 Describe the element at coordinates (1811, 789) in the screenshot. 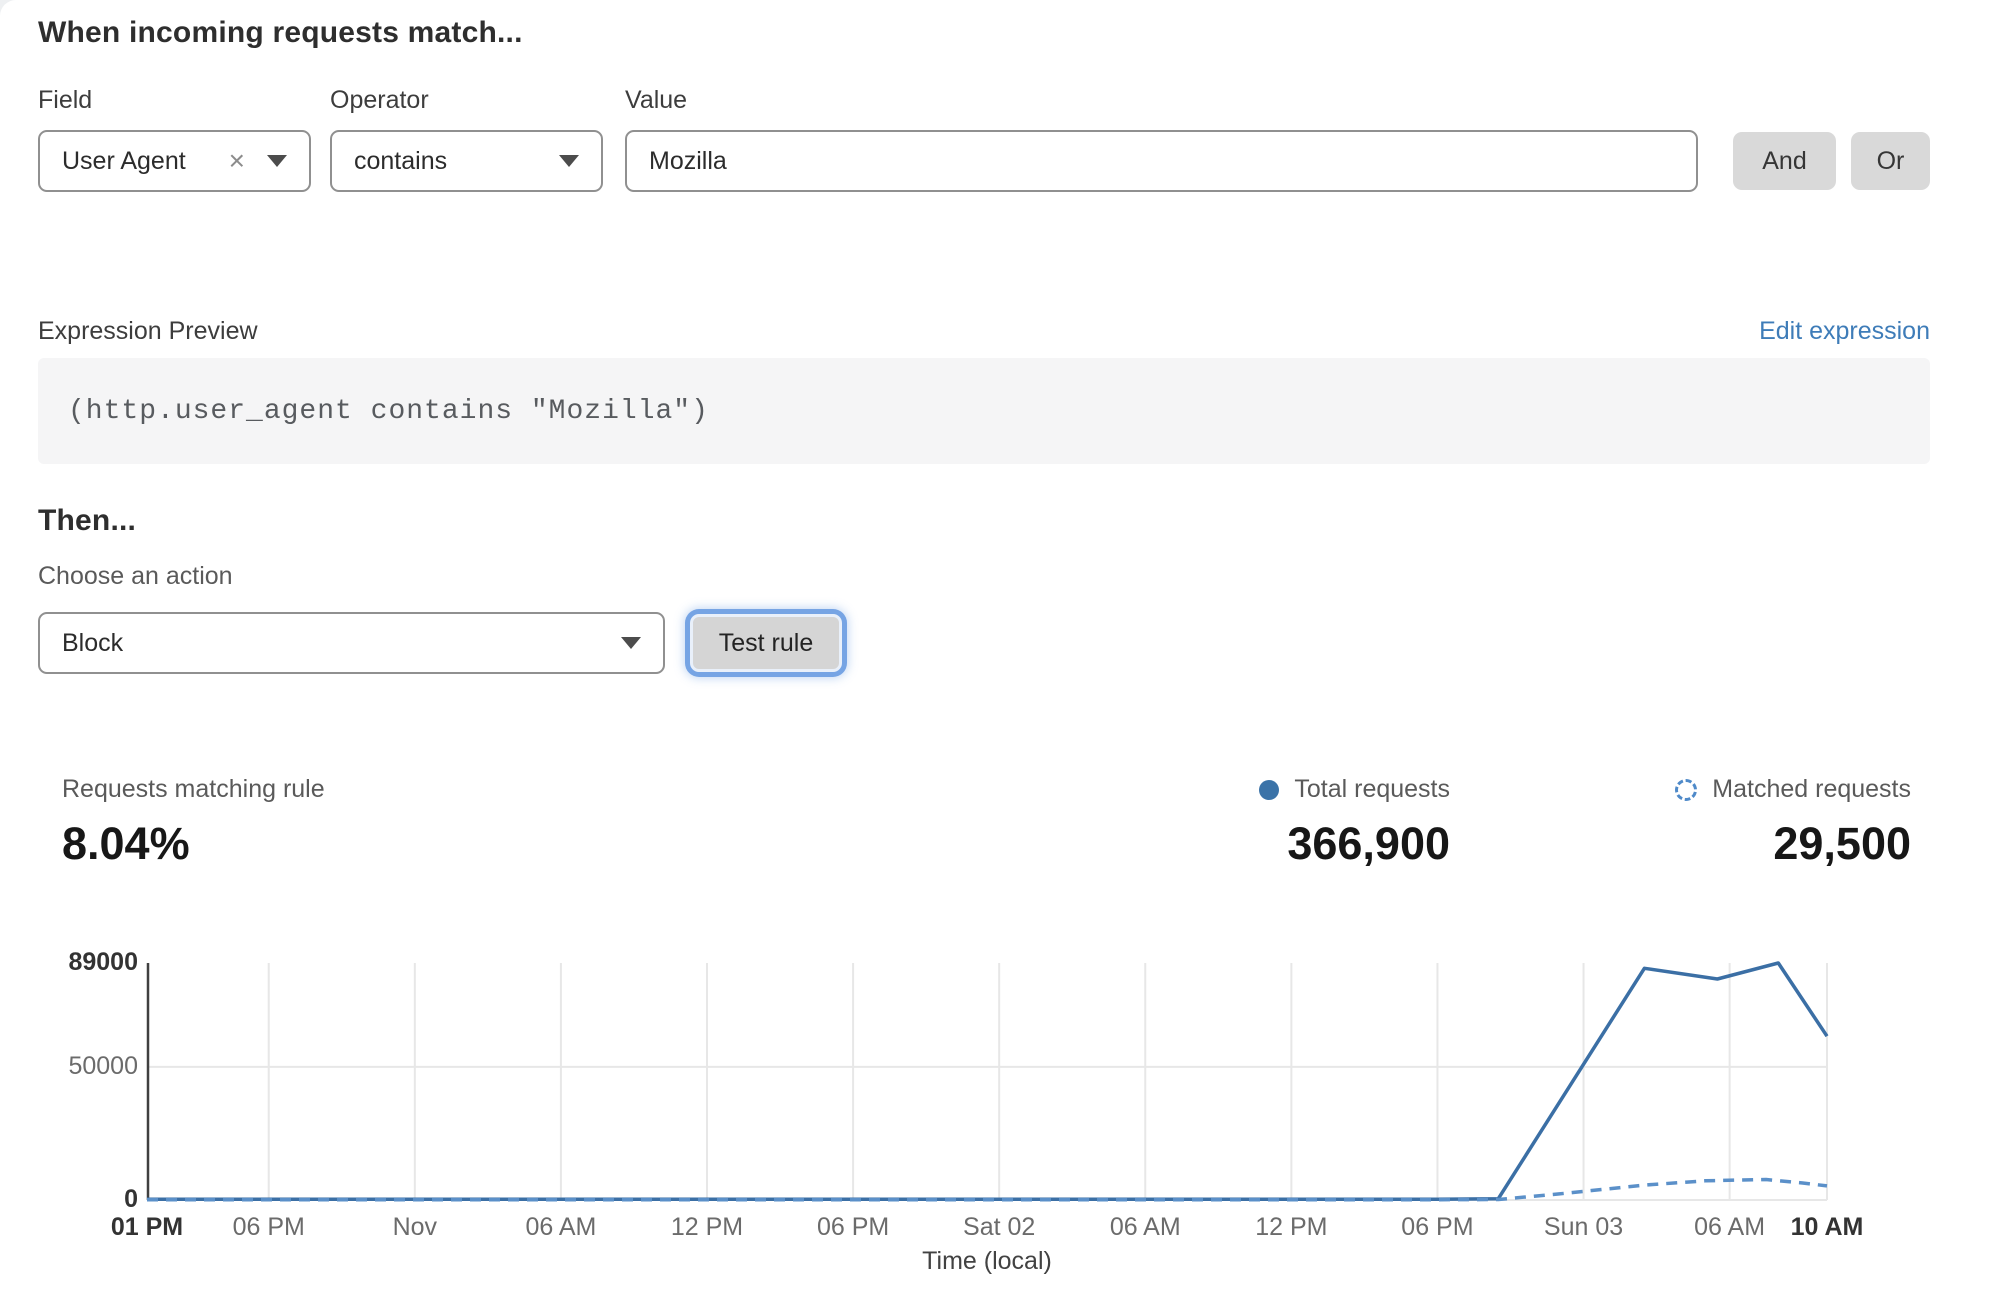

I see `matched-requests-label: Matched requests` at that location.